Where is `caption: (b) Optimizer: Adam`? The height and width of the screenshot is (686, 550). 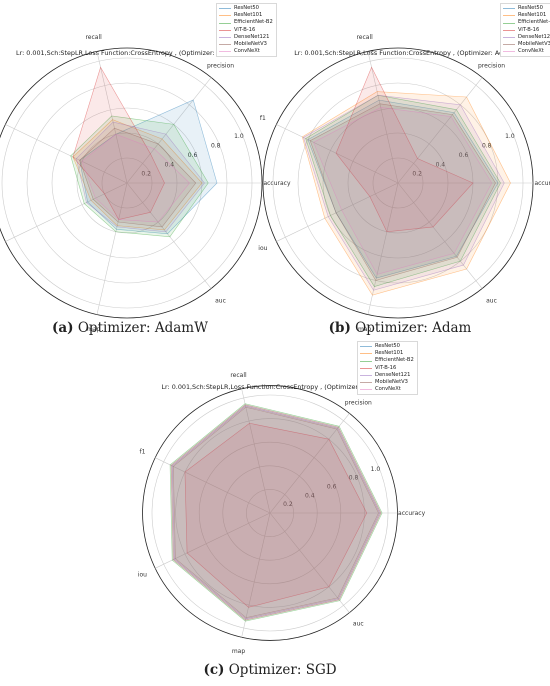
caption: (b) Optimizer: Adam is located at coordinates (400, 328).